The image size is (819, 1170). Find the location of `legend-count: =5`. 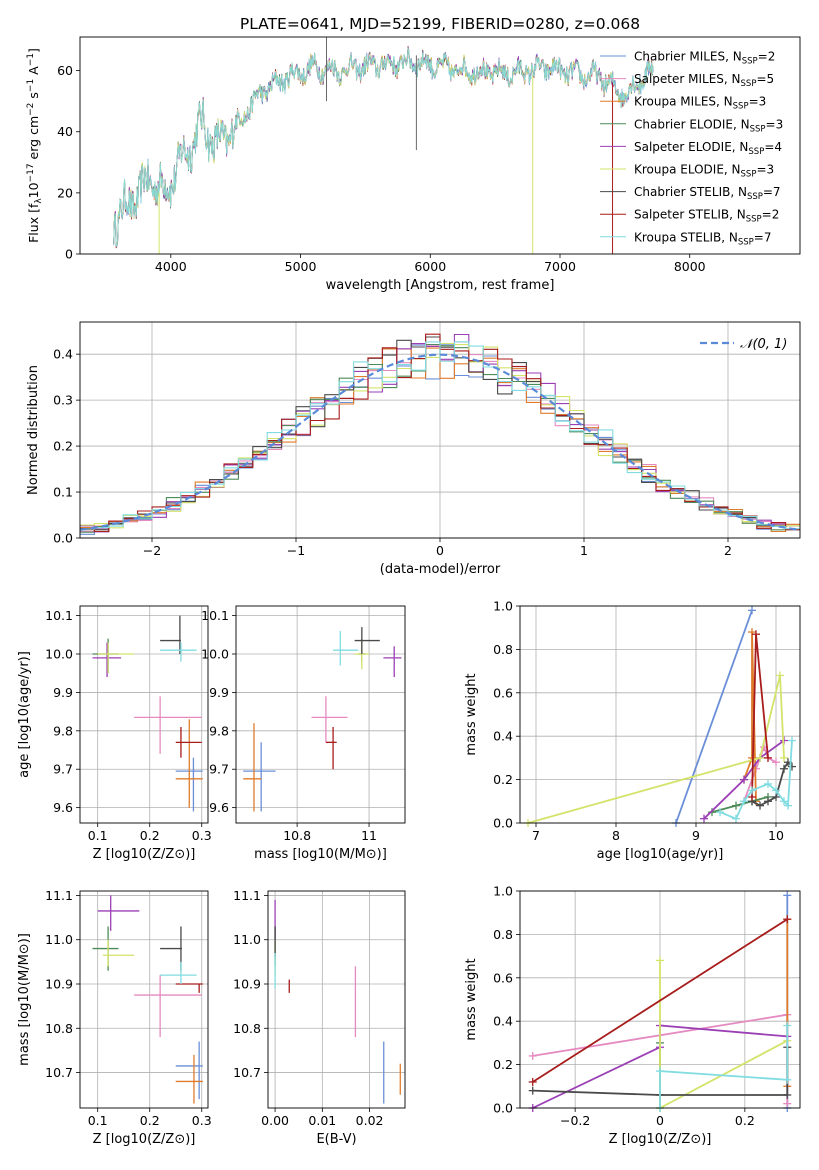

legend-count: =5 is located at coordinates (765, 79).